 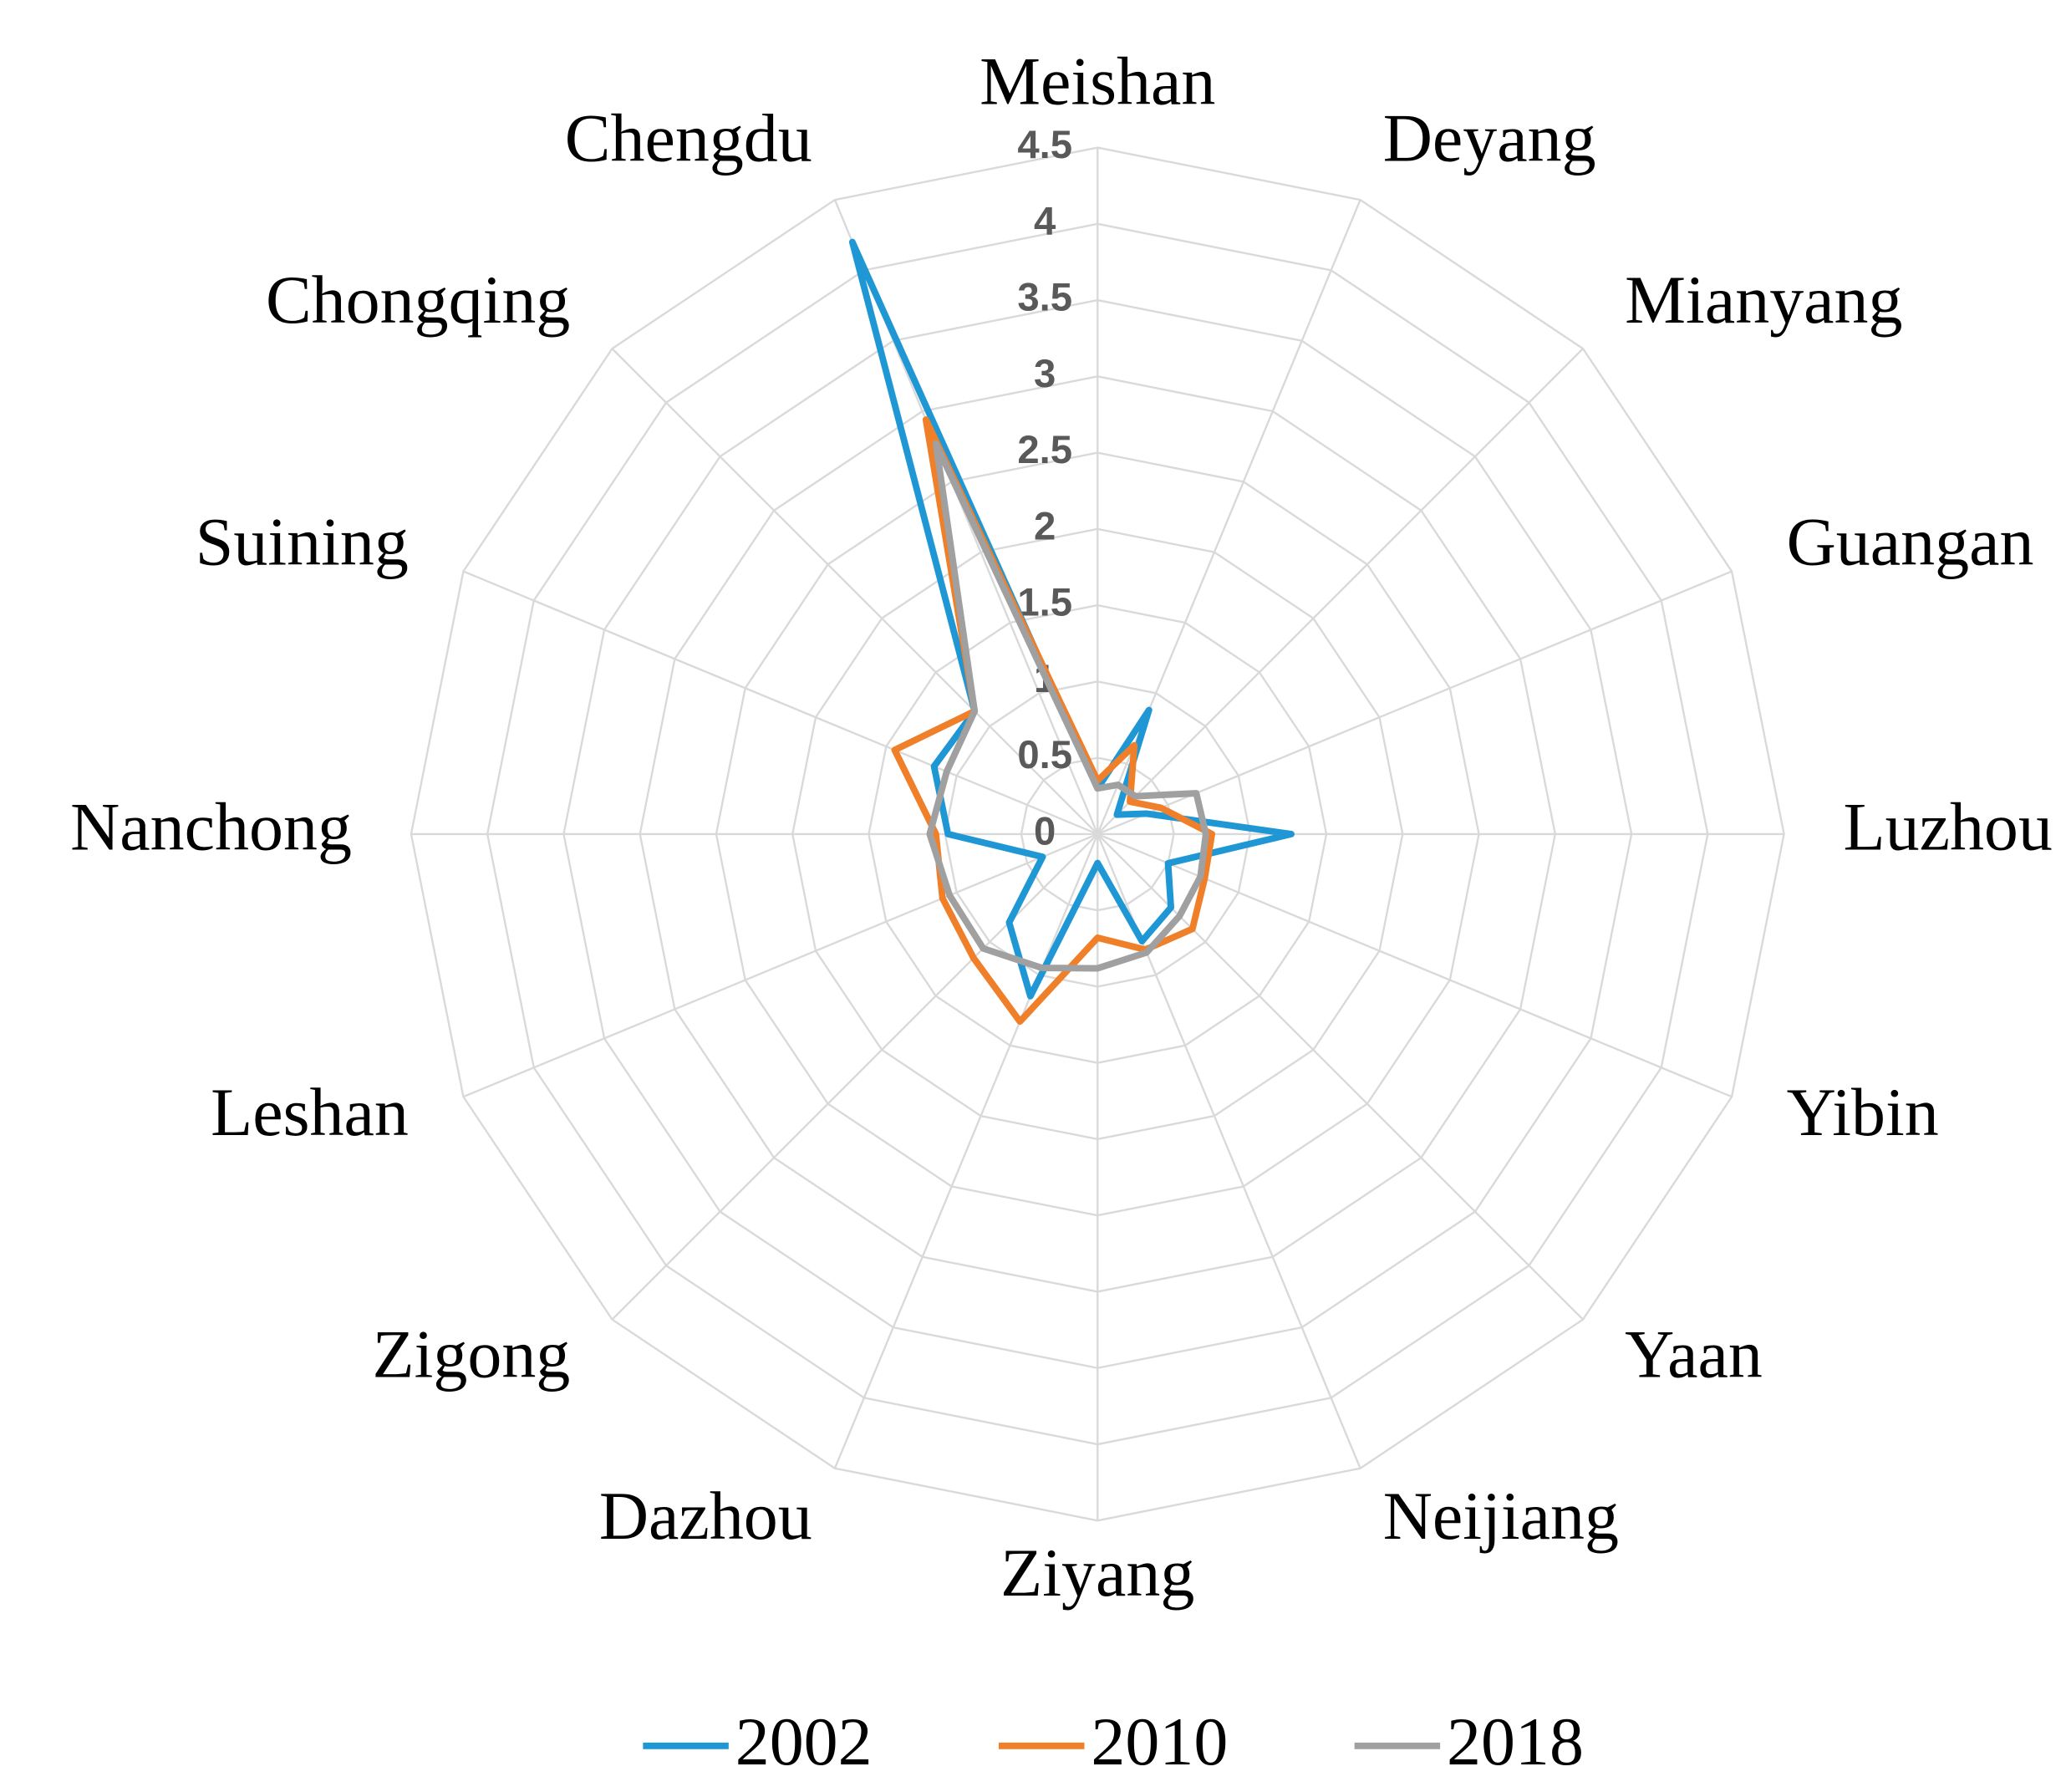 I want to click on tick-label: 2, so click(x=1045, y=526).